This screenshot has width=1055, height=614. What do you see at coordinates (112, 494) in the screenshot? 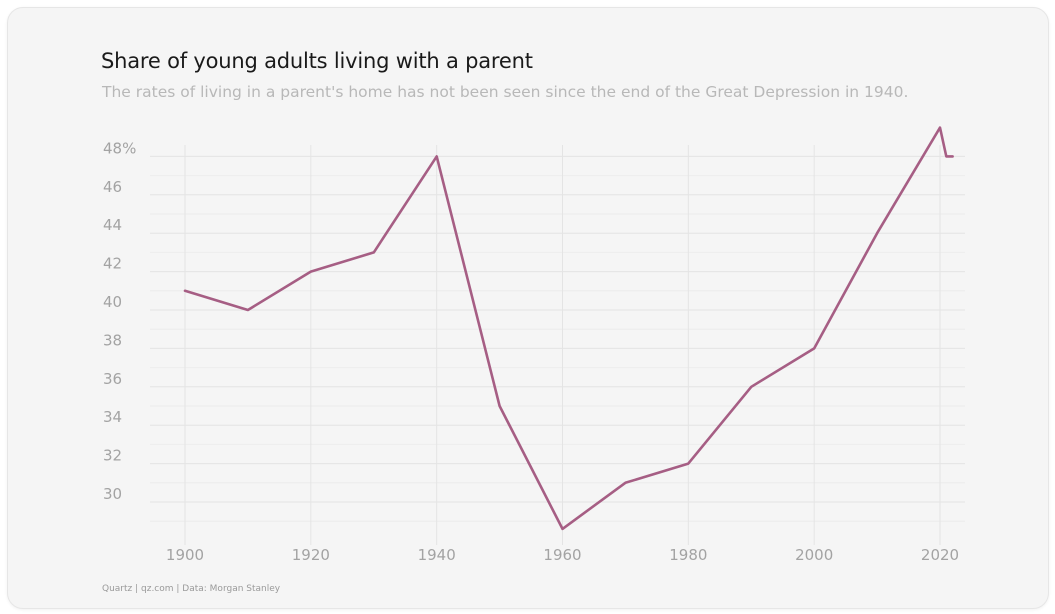
I see `y-tick-label: 30` at bounding box center [112, 494].